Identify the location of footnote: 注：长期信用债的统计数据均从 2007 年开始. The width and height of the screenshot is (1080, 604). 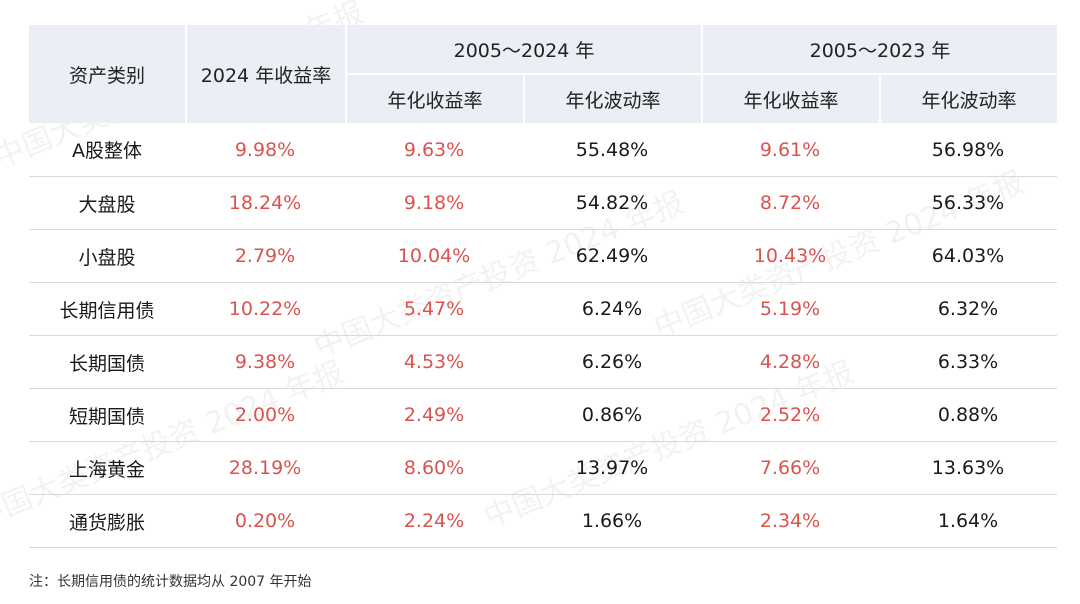
(170, 582).